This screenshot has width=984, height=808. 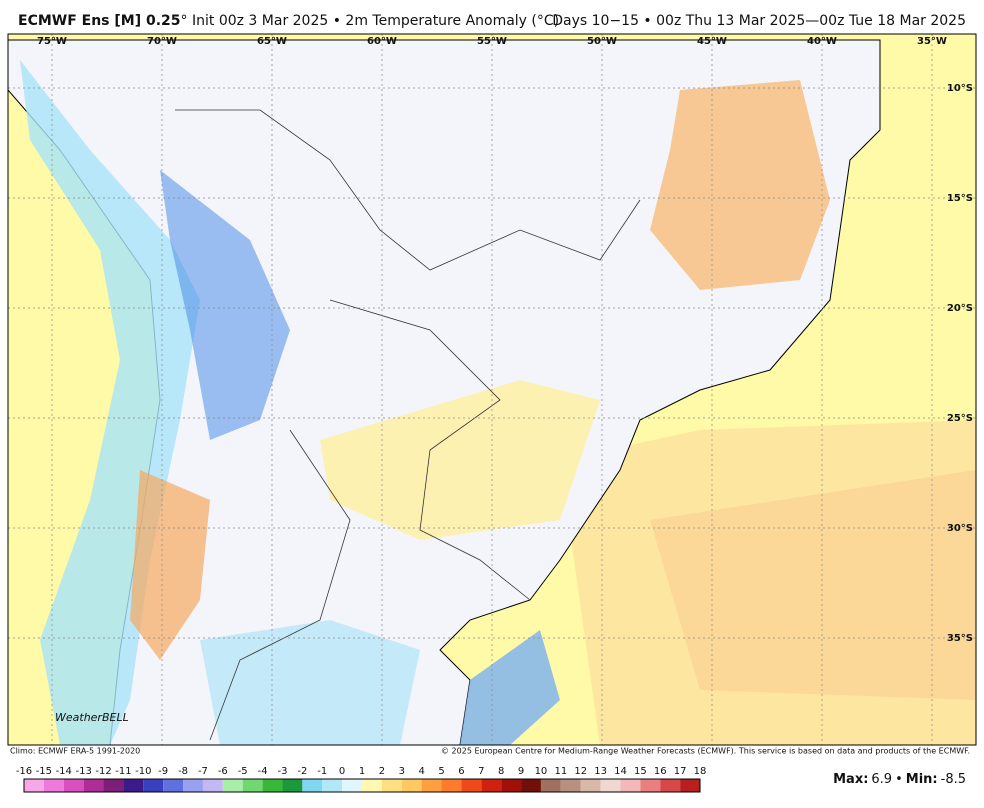 What do you see at coordinates (492, 41) in the screenshot?
I see `lon-label: 55°W` at bounding box center [492, 41].